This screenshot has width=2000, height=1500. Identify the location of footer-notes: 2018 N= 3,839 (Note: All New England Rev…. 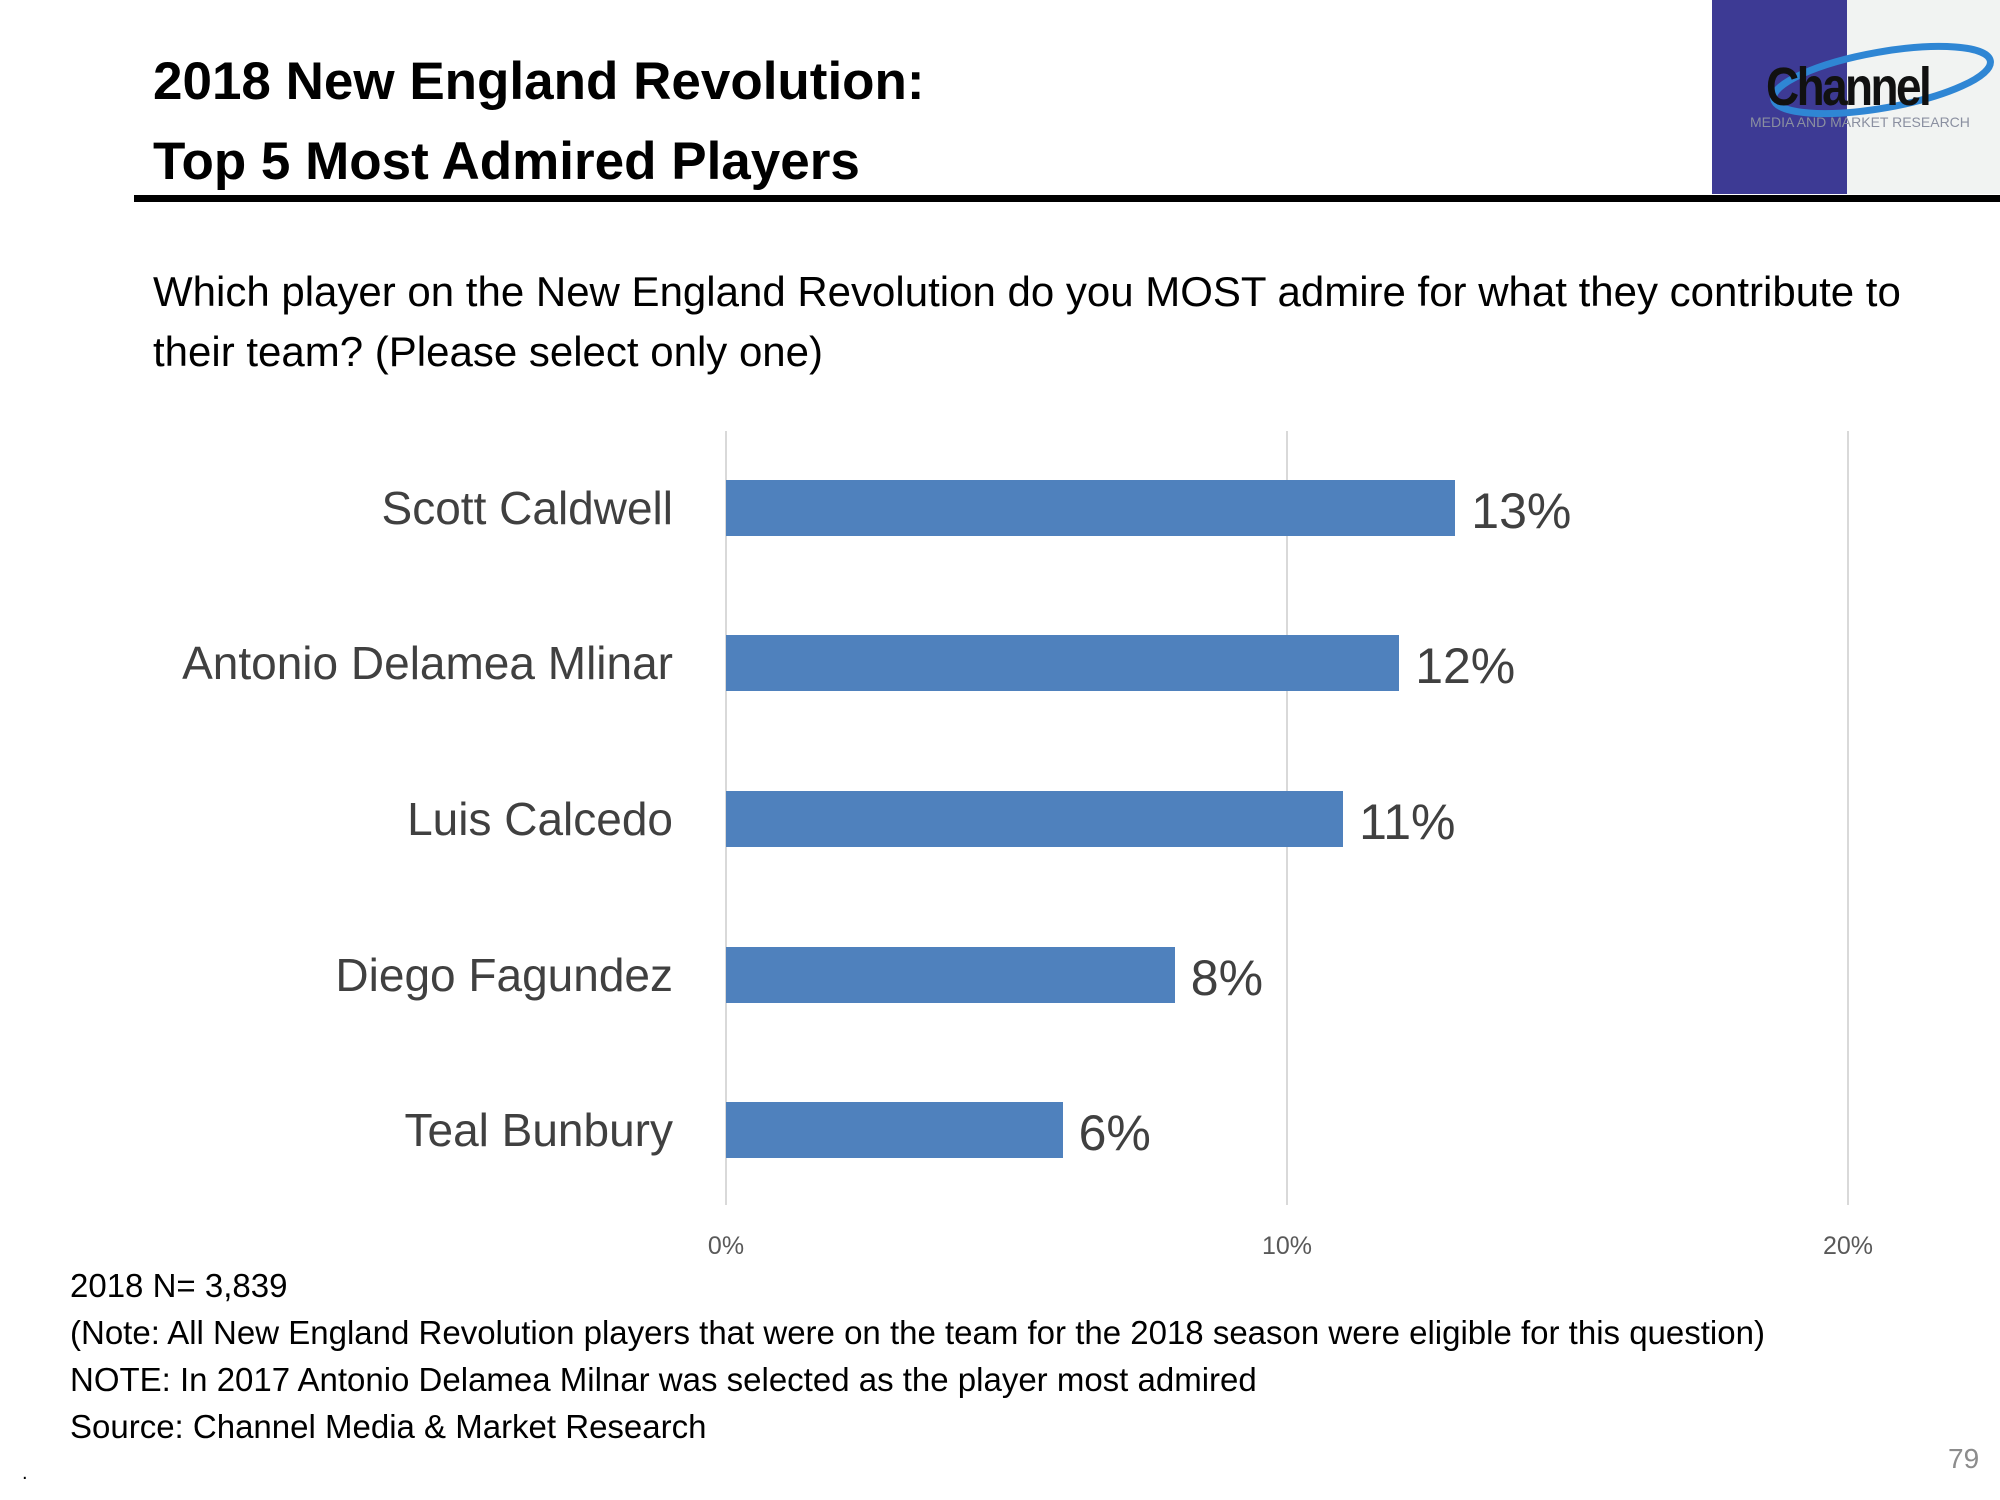
(917, 1356).